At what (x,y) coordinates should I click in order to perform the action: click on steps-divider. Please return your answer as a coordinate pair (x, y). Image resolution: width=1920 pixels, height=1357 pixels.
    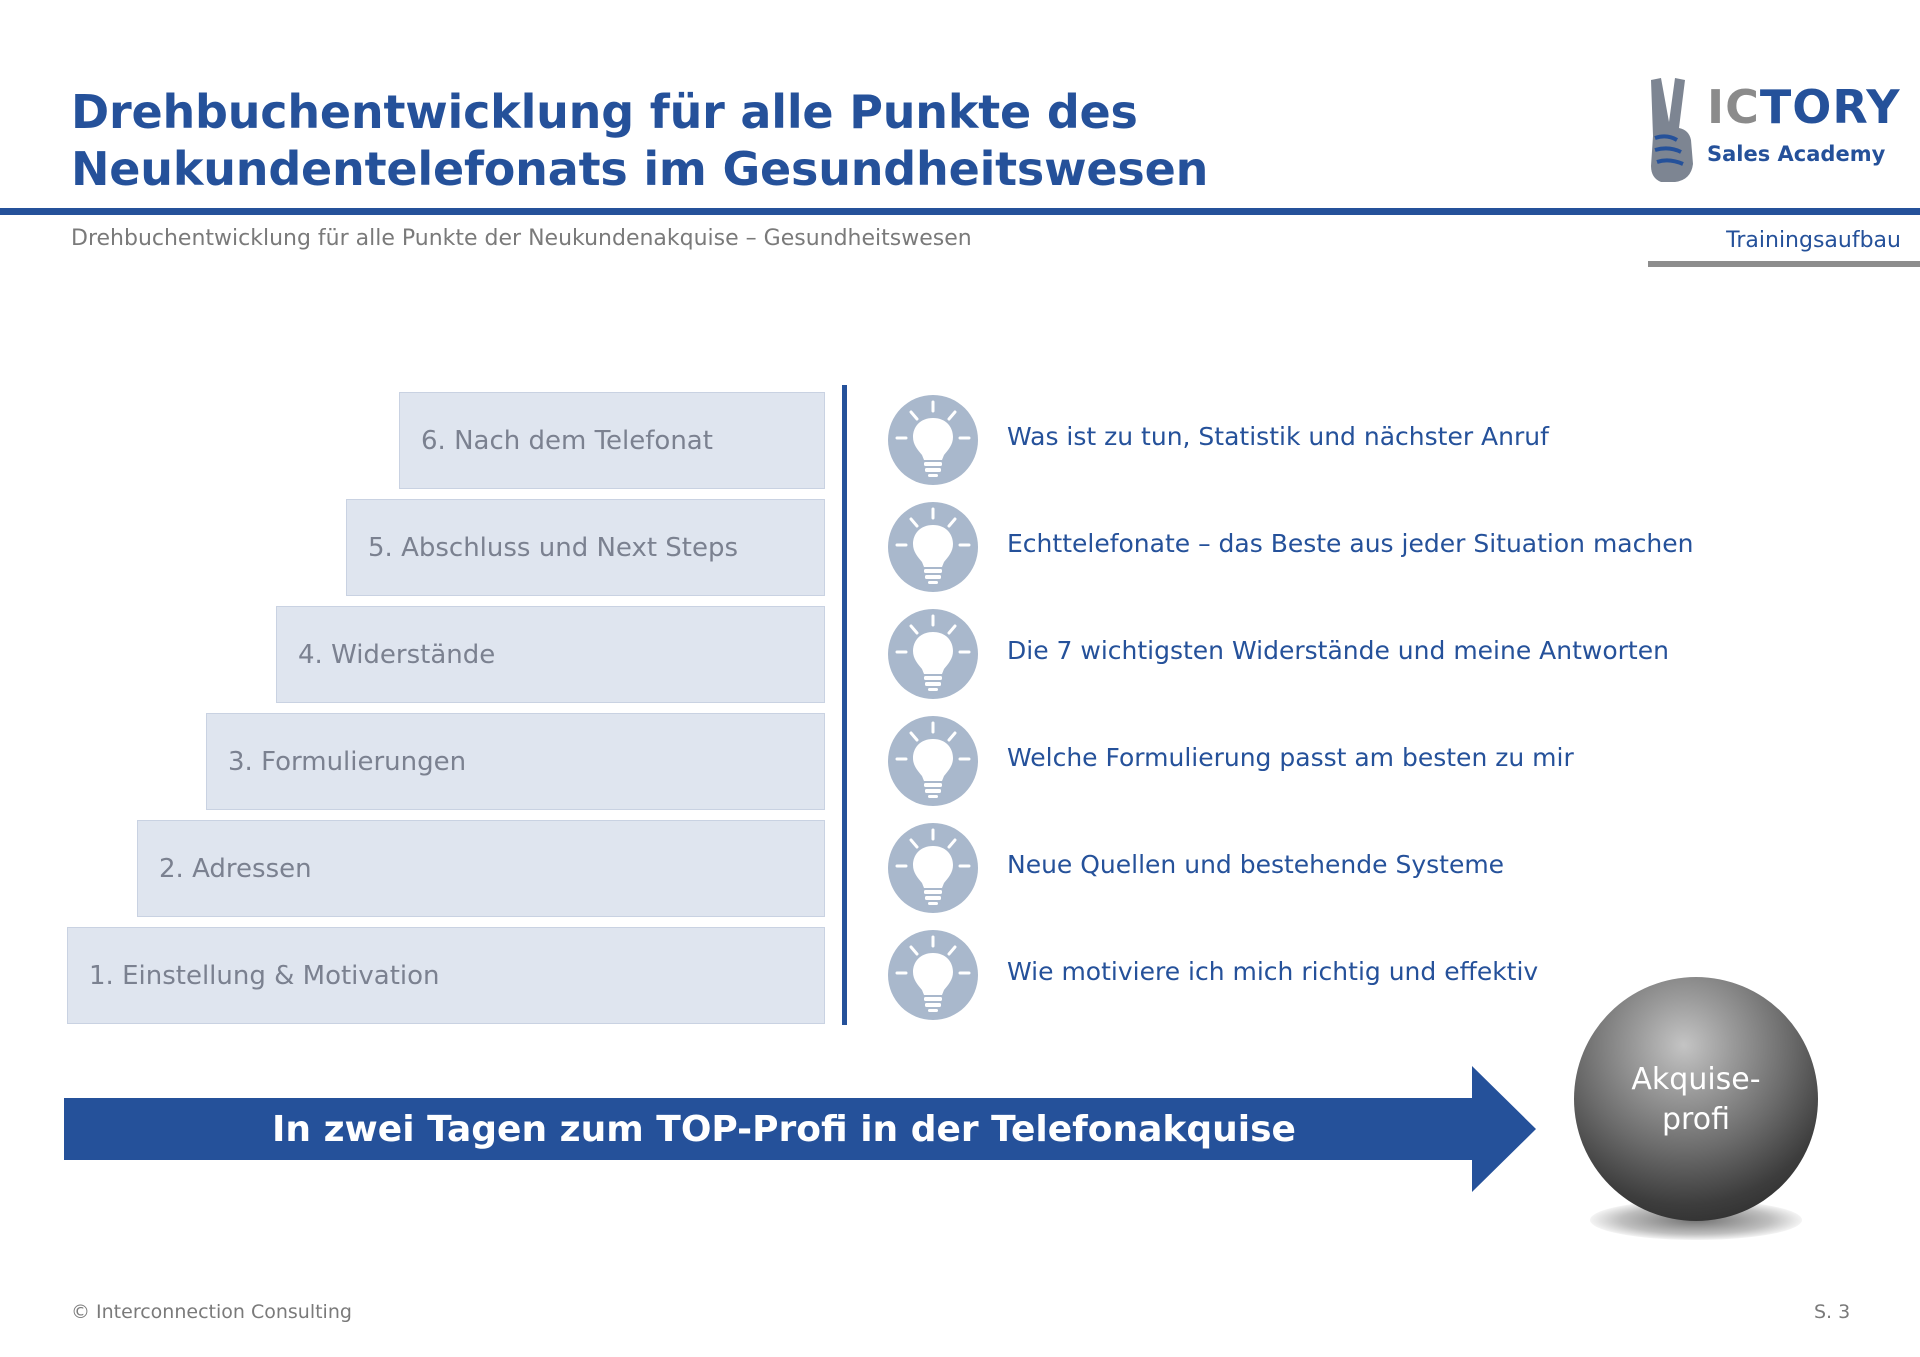
    Looking at the image, I should click on (844, 705).